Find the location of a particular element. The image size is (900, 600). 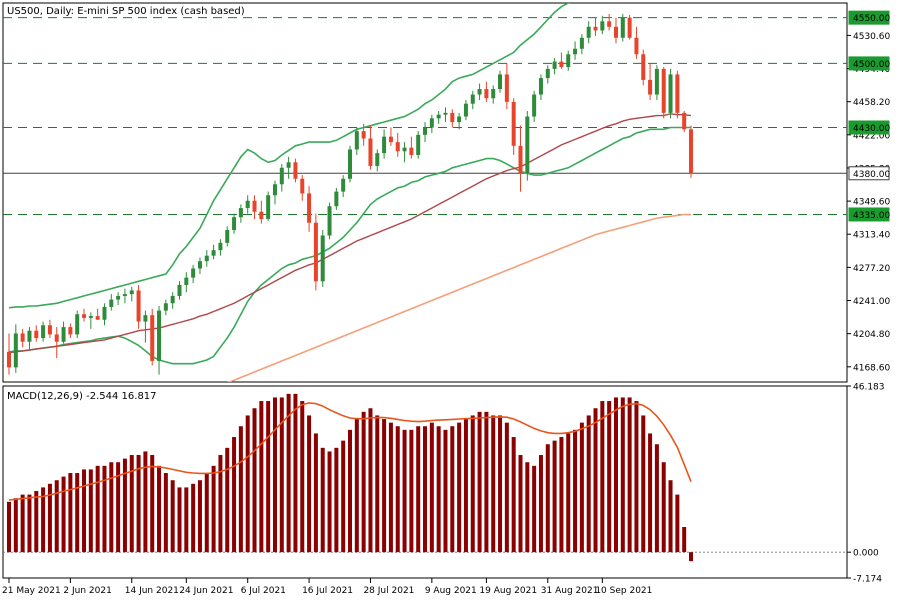

level-marker-label: 4380.00 is located at coordinates (871, 175).